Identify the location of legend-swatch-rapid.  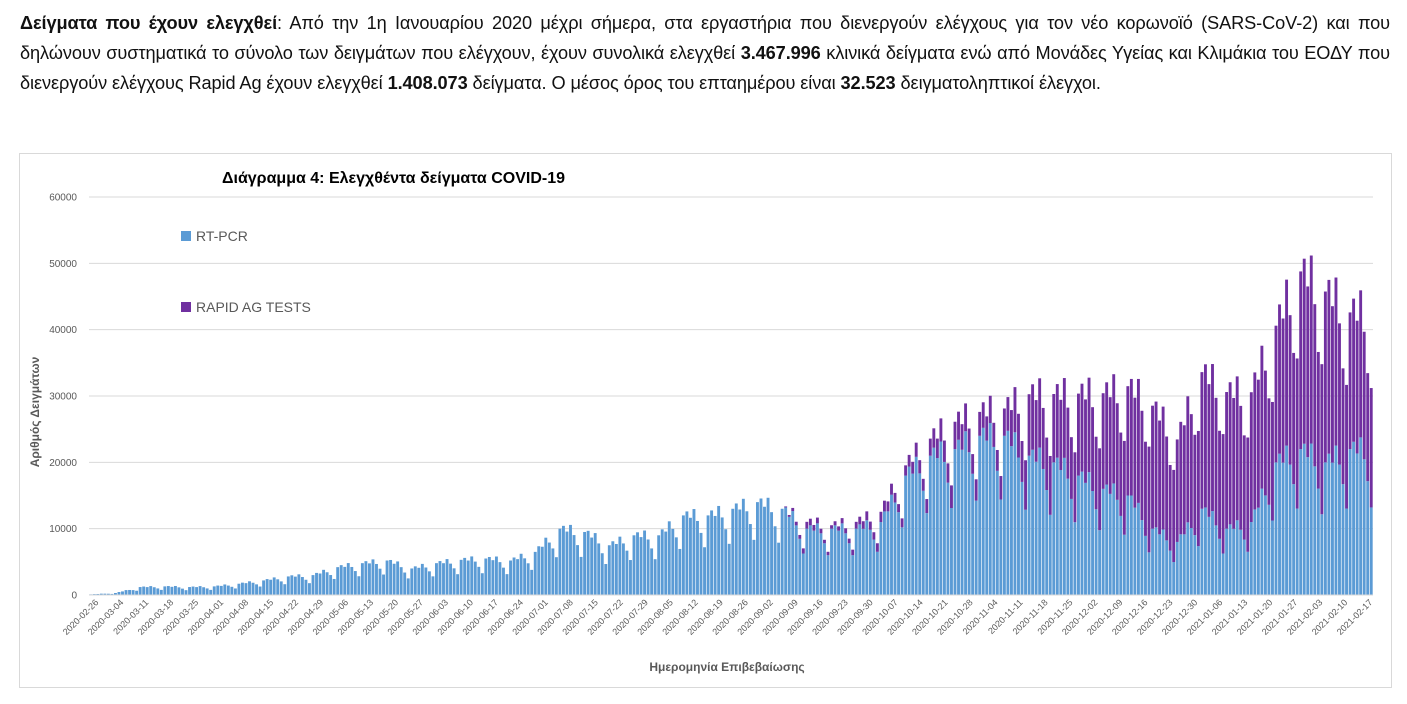
(186, 307).